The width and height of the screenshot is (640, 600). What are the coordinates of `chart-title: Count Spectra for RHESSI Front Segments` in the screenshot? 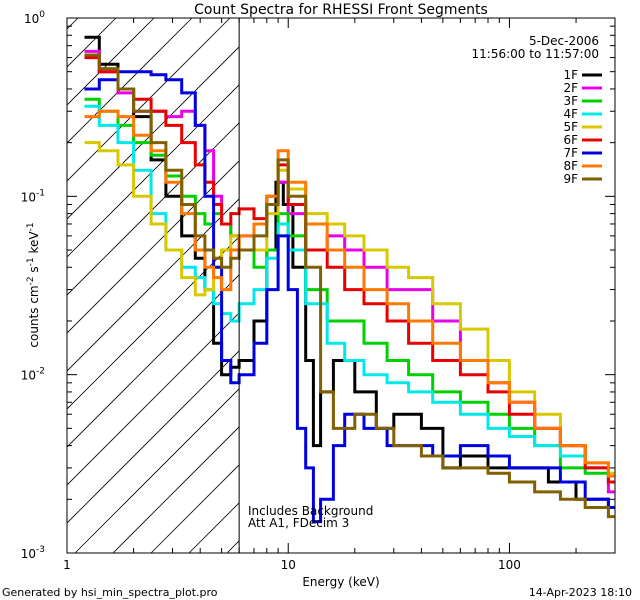 It's located at (341, 10).